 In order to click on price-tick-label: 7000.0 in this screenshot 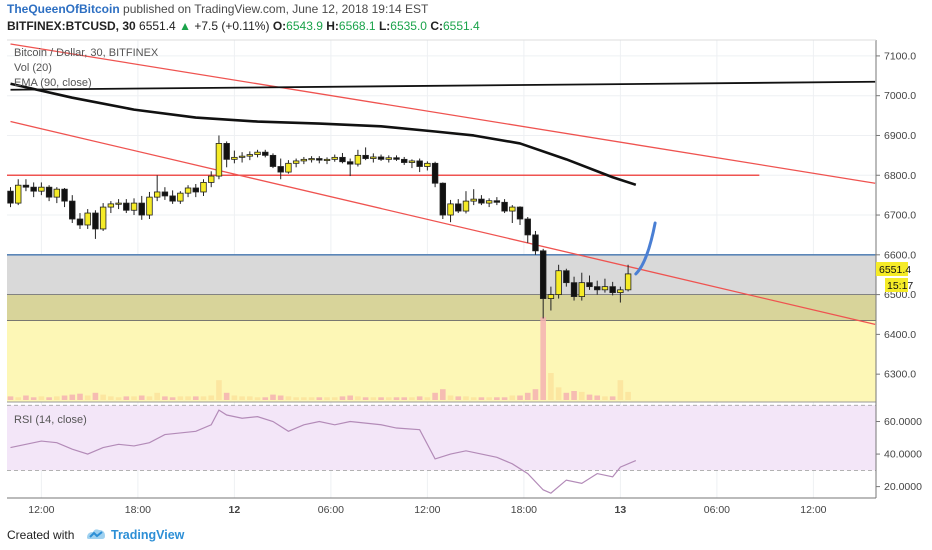, I will do `click(900, 96)`.